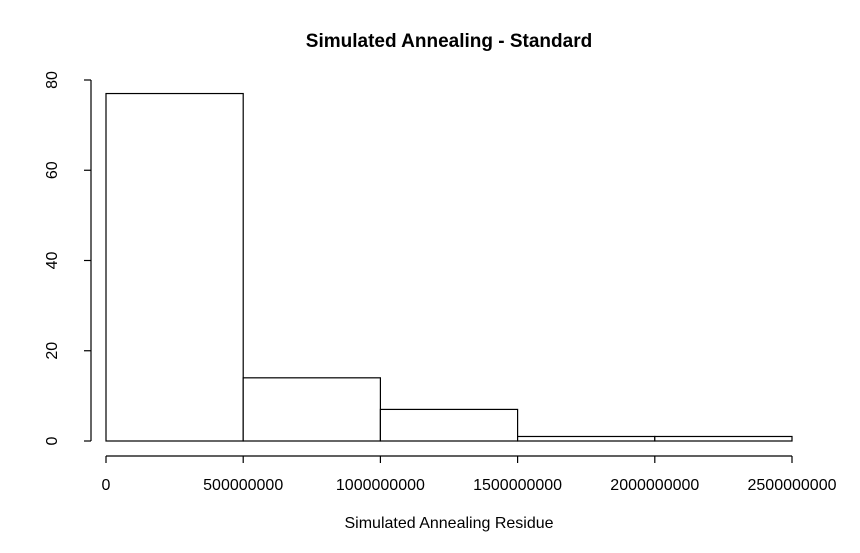 This screenshot has width=860, height=553. Describe the element at coordinates (106, 485) in the screenshot. I see `x-tick-label: 0` at that location.